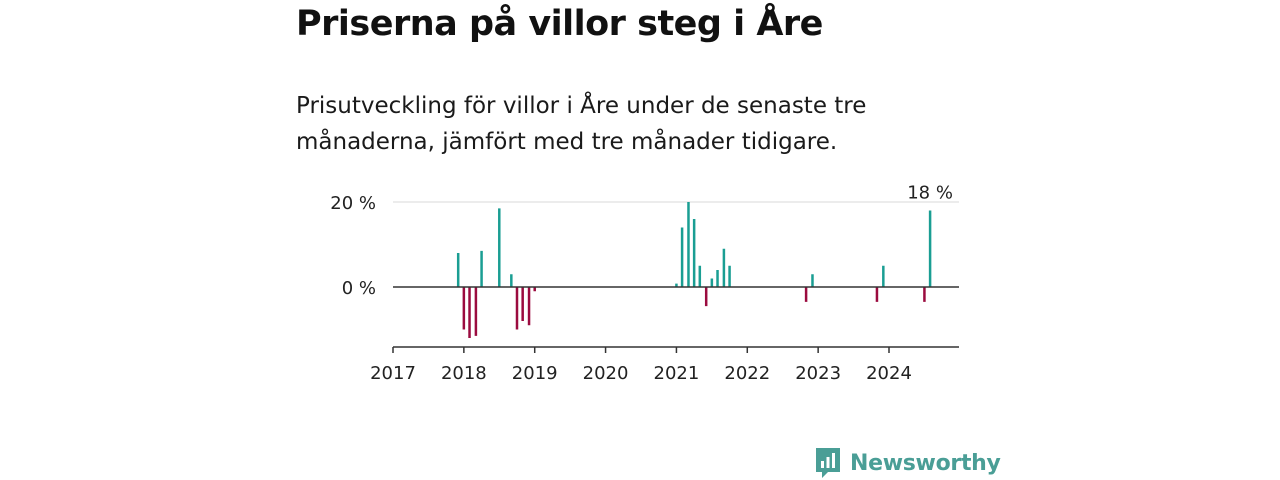 The image size is (1280, 480). Describe the element at coordinates (559, 24) in the screenshot. I see `chart-title: Priserna på villor steg i Åre` at that location.